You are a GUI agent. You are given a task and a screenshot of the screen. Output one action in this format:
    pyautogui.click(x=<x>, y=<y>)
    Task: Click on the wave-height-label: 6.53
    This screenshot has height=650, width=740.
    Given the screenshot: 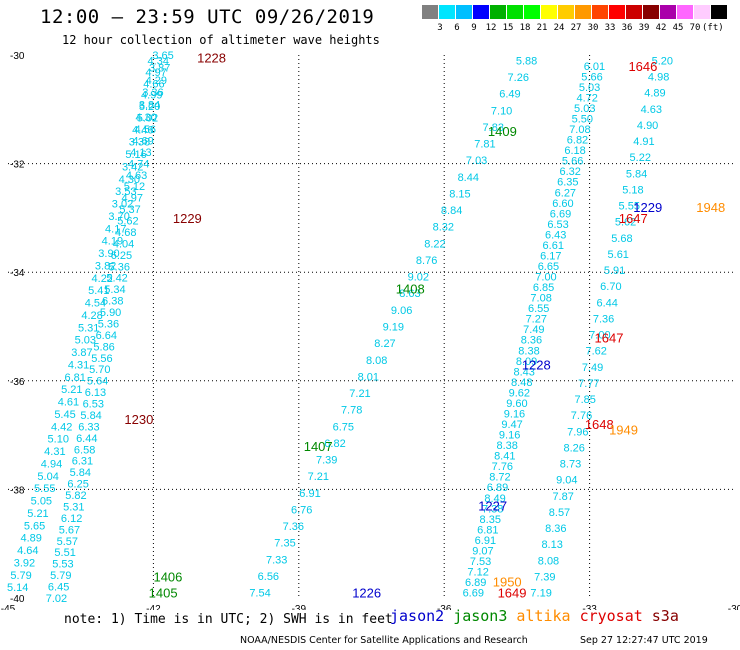 What is the action you would take?
    pyautogui.click(x=93, y=405)
    